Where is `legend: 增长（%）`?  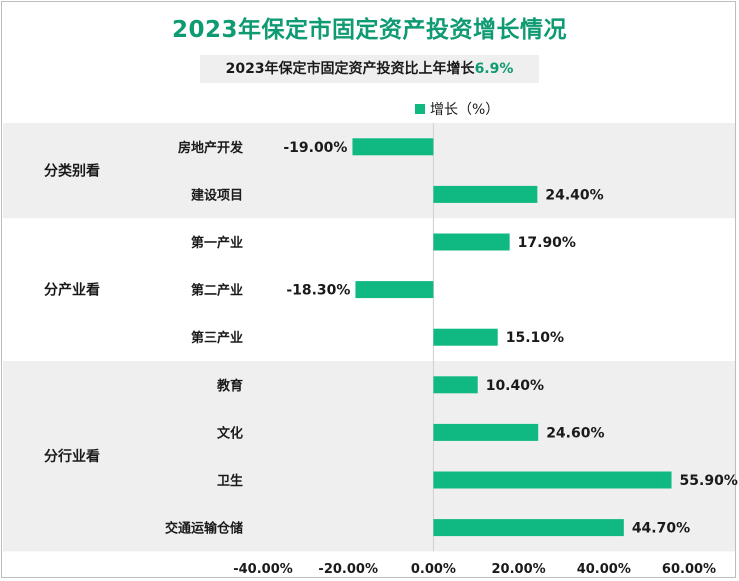 legend: 增长（%） is located at coordinates (457, 109).